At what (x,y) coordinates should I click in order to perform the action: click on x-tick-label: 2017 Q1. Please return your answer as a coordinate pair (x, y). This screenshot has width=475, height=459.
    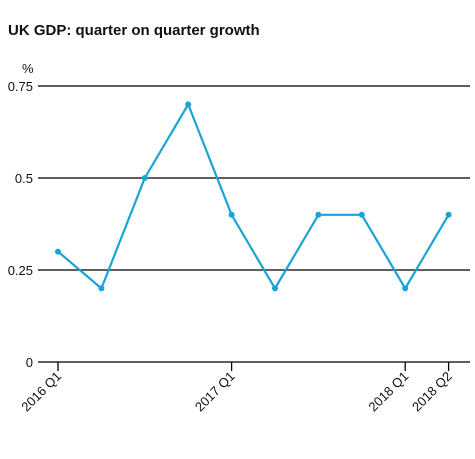
    Looking at the image, I should click on (215, 392).